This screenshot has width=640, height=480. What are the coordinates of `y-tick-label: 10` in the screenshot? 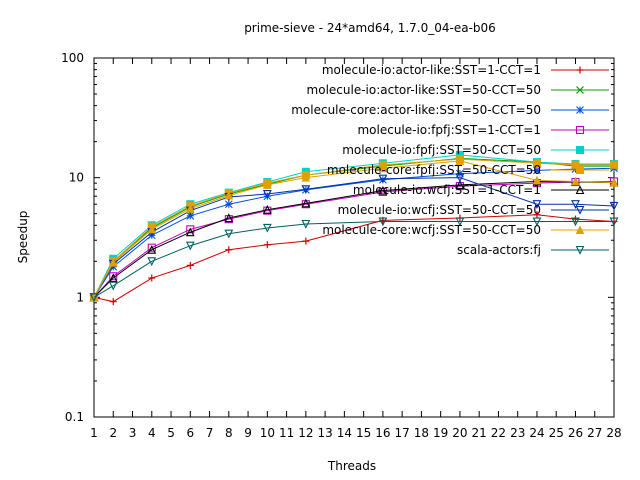 It's located at (76, 178).